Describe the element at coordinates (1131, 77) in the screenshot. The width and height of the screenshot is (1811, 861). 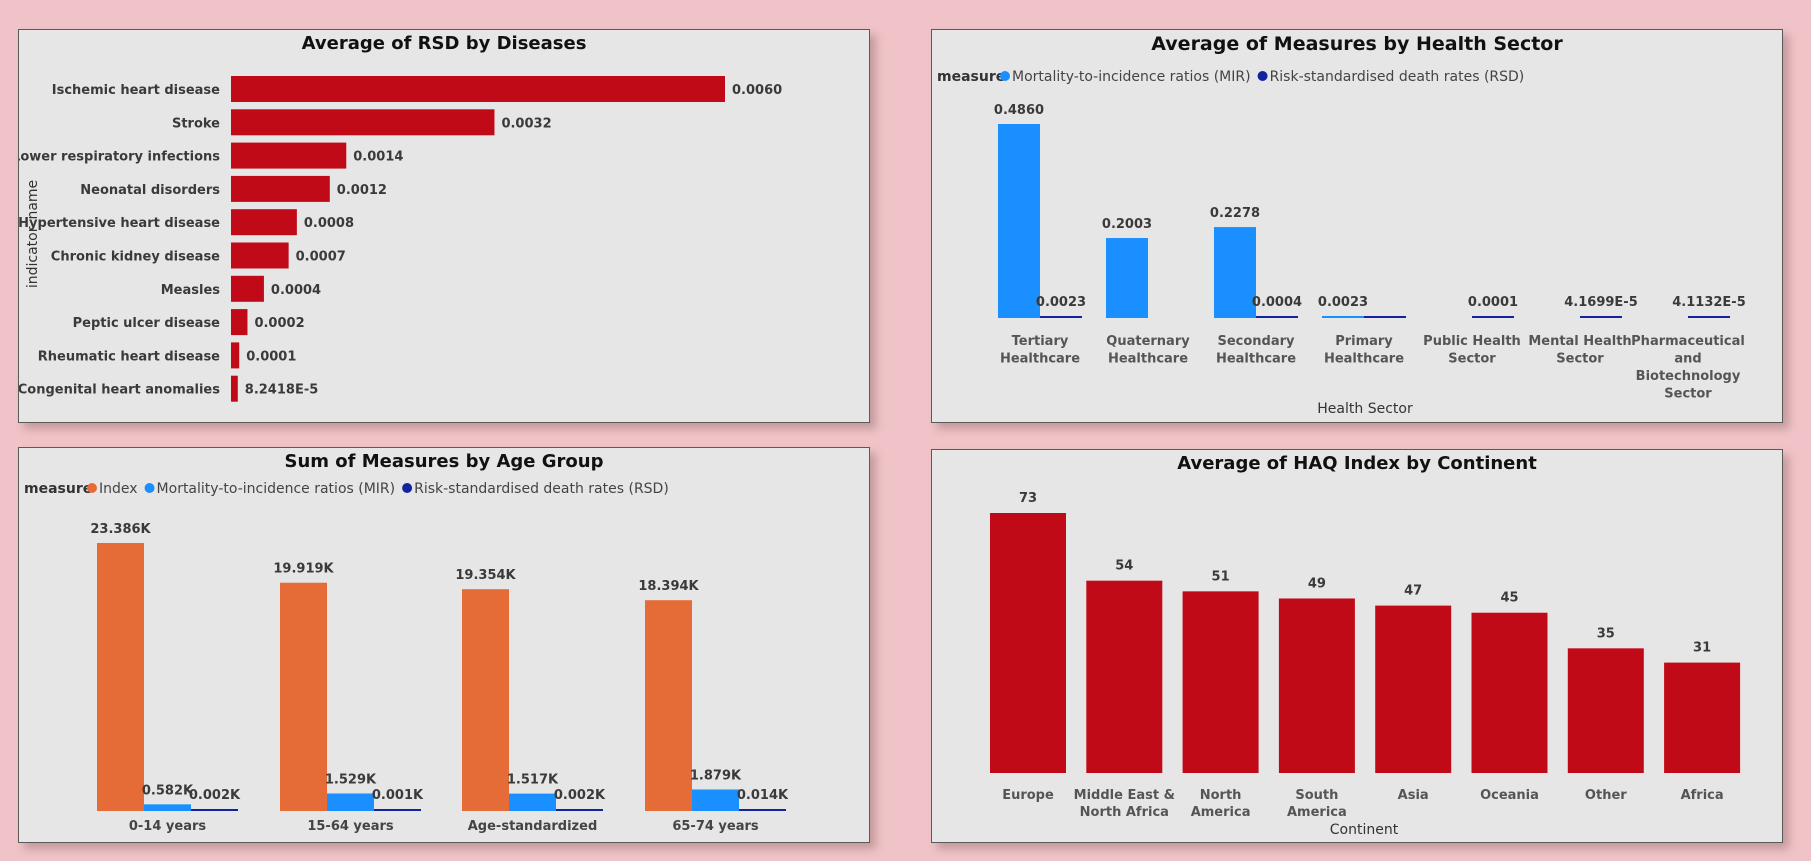
I see `legend-item: Mortality-to-incidence ratios (MIR)` at that location.